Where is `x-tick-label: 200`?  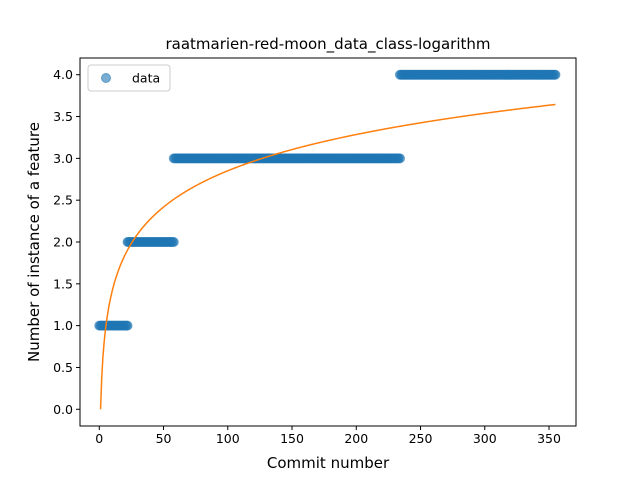
x-tick-label: 200 is located at coordinates (356, 438).